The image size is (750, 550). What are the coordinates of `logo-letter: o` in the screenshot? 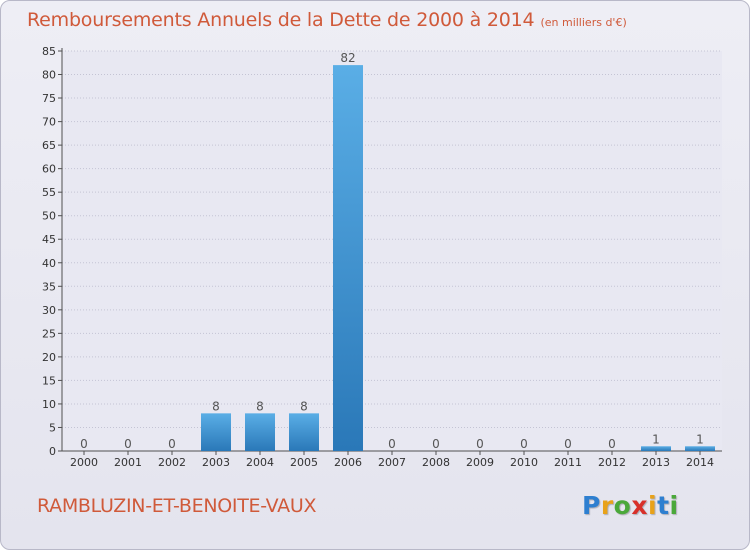 It's located at (622, 505).